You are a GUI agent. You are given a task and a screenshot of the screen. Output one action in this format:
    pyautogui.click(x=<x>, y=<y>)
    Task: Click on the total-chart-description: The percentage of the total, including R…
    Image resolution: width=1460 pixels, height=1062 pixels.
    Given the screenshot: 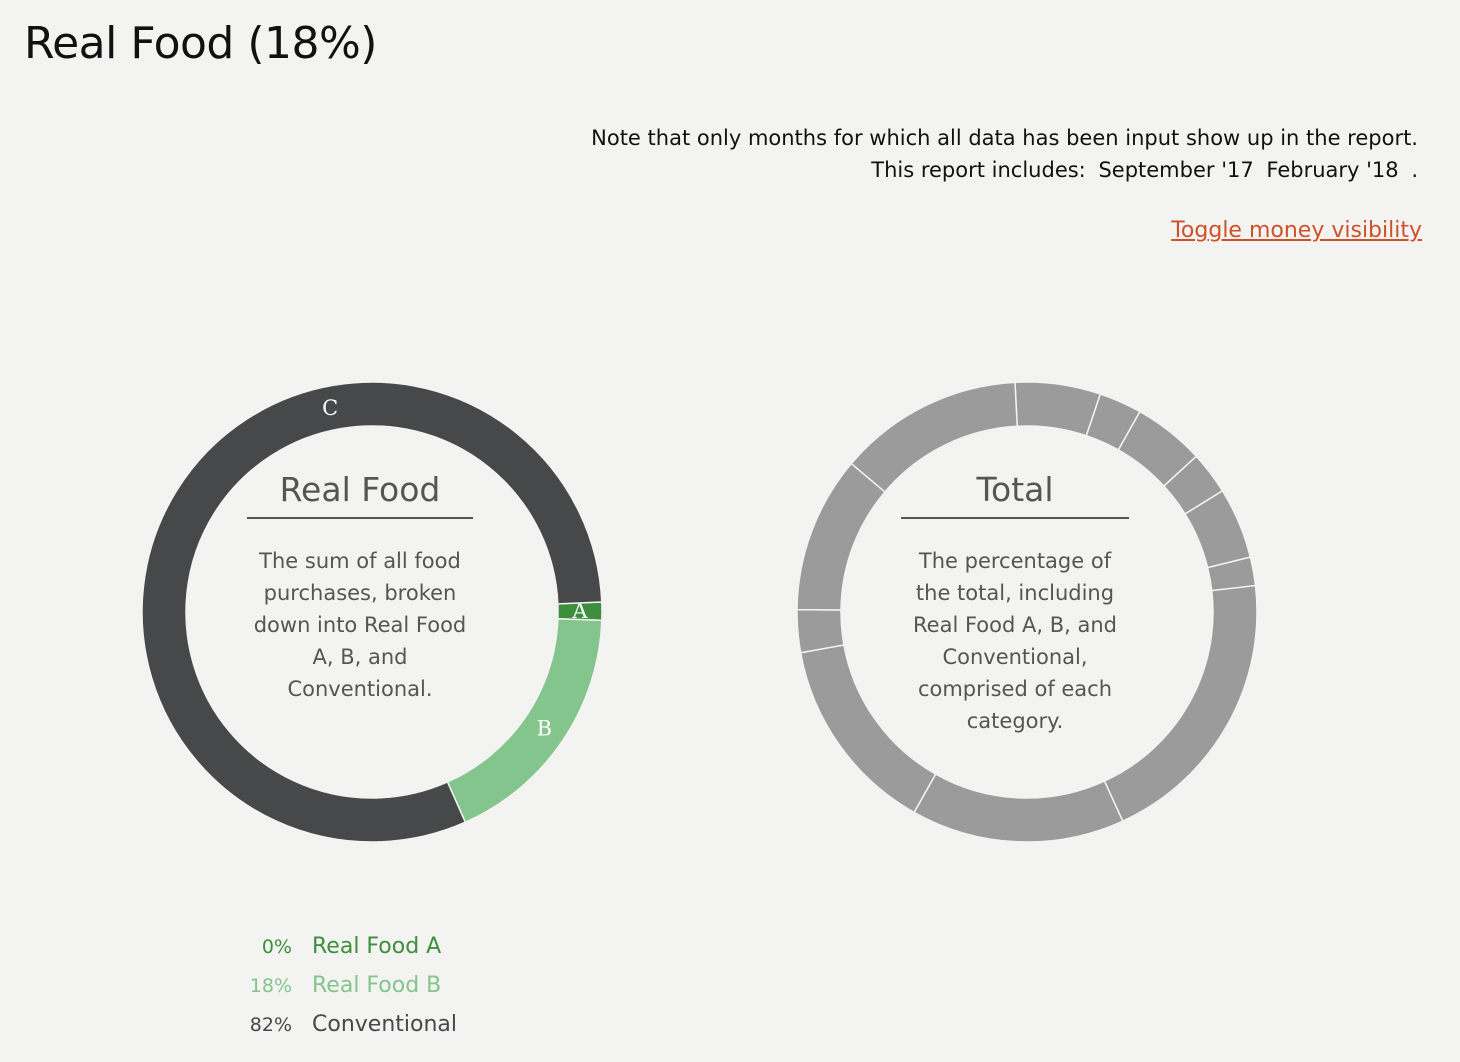 What is the action you would take?
    pyautogui.click(x=1015, y=641)
    